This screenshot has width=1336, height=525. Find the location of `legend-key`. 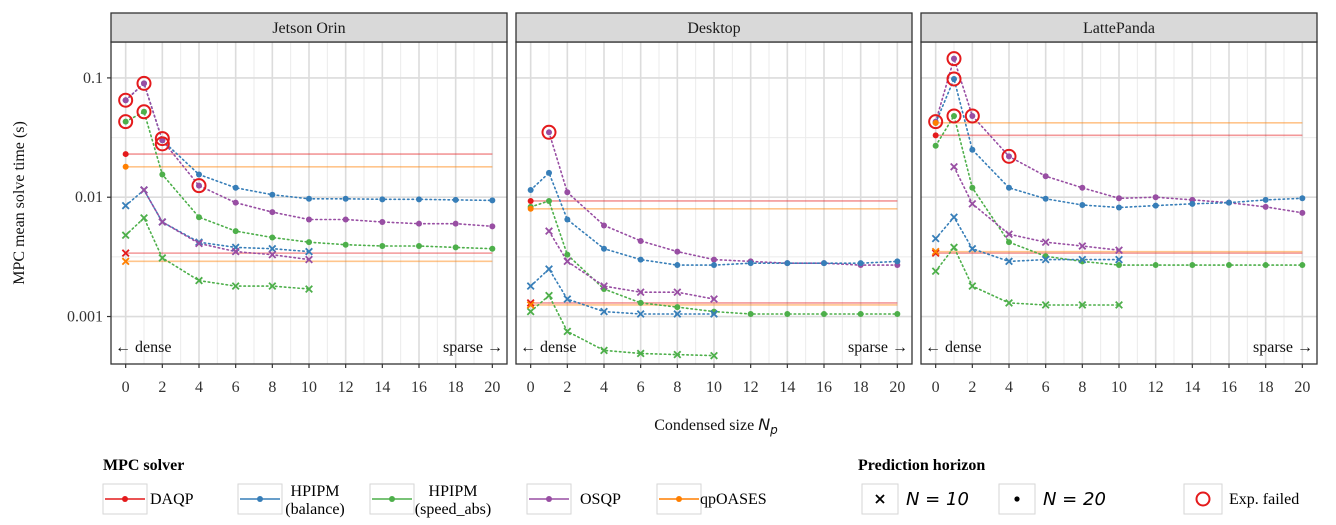

legend-key is located at coordinates (1203, 499).